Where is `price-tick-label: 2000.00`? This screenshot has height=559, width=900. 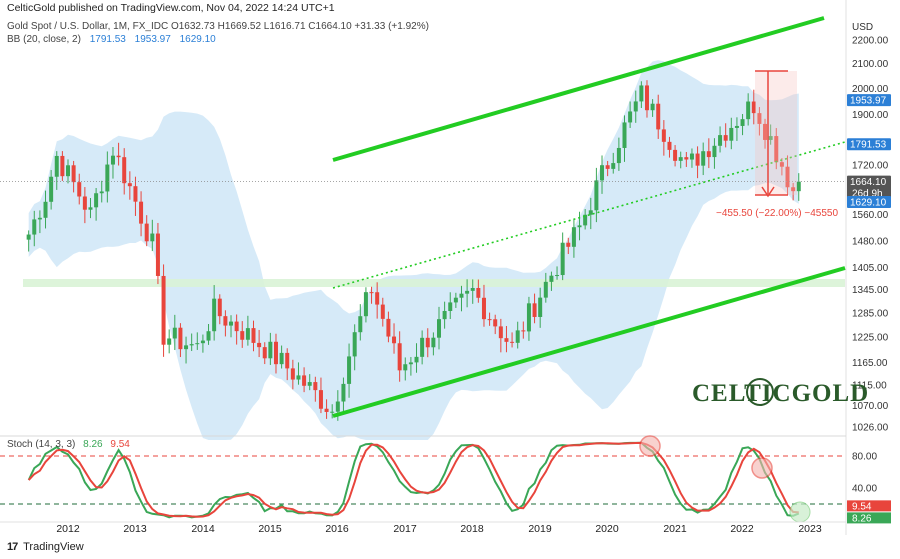 price-tick-label: 2000.00 is located at coordinates (870, 89).